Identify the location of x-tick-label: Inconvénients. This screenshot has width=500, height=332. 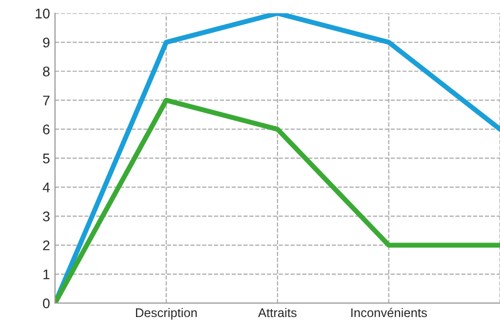
(389, 313).